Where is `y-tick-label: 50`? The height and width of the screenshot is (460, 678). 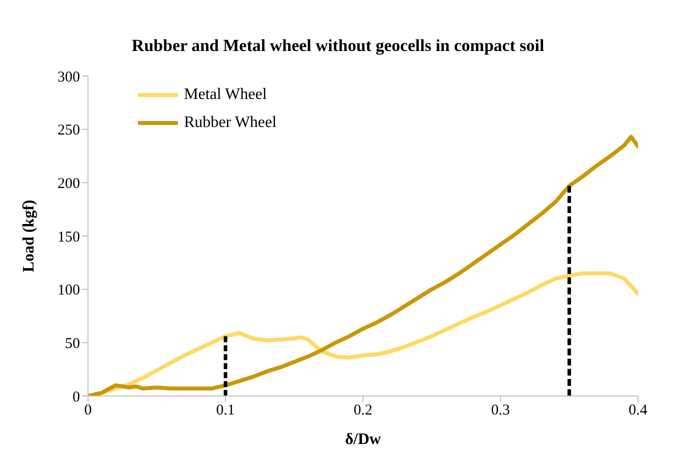
y-tick-label: 50 is located at coordinates (72, 344).